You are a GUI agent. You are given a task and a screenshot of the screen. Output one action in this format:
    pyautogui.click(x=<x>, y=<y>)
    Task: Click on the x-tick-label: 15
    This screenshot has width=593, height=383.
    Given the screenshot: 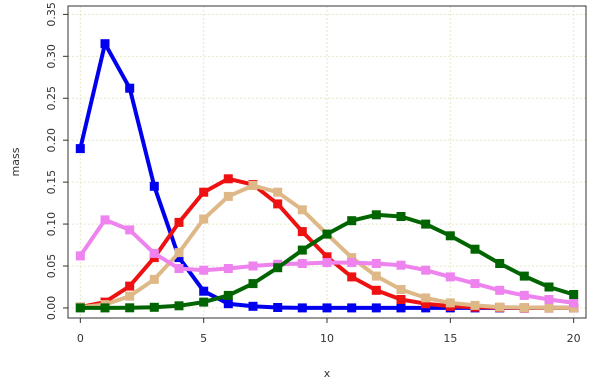 What is the action you would take?
    pyautogui.click(x=450, y=338)
    